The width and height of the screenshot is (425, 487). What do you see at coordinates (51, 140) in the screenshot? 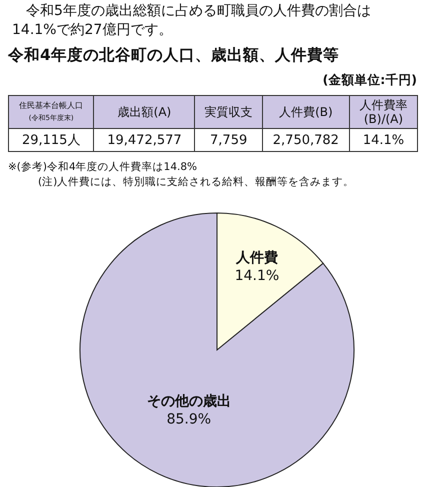
I see `text: 29,115人` at bounding box center [51, 140].